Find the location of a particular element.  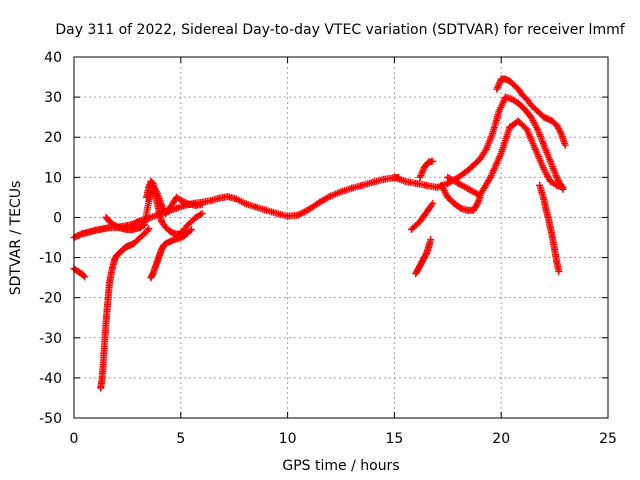

x-tick-label: 25 is located at coordinates (608, 439).